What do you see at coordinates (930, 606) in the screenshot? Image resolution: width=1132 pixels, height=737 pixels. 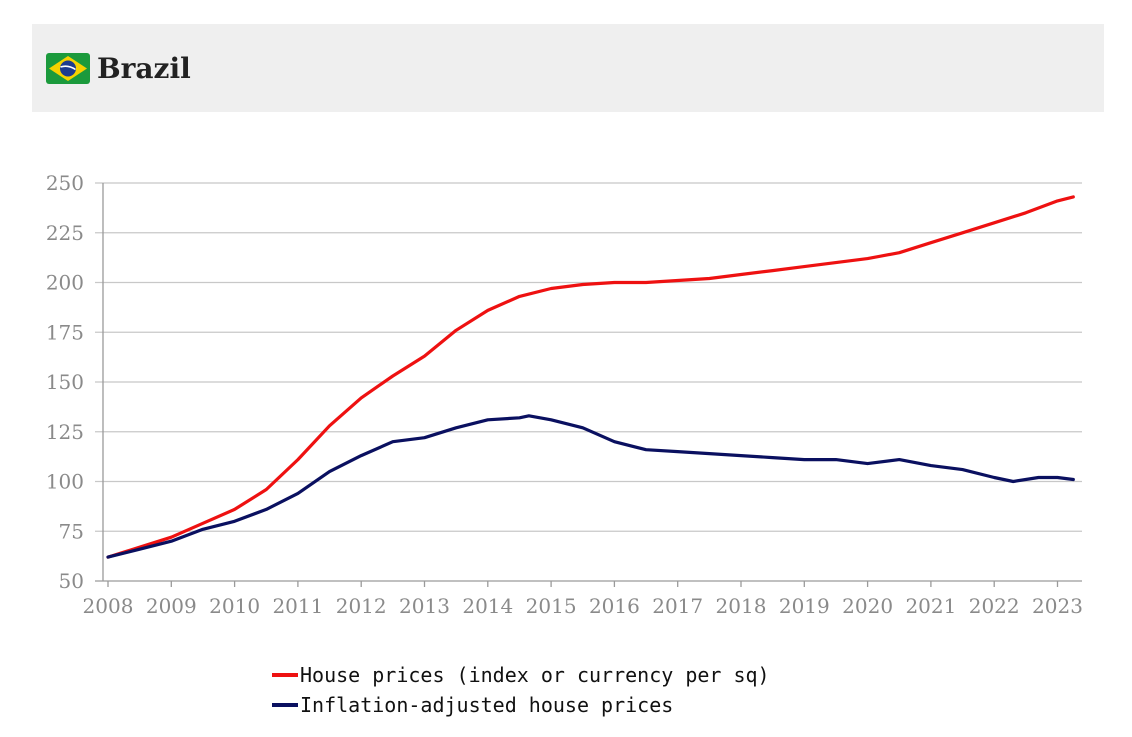 I see `x-tick-label: 2021` at bounding box center [930, 606].